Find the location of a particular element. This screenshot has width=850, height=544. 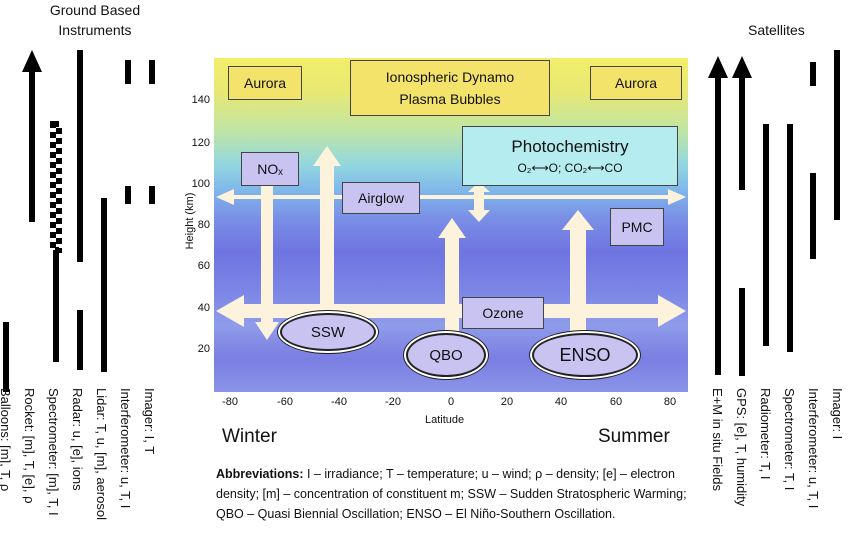

arrow-nox-head is located at coordinates (267, 331).